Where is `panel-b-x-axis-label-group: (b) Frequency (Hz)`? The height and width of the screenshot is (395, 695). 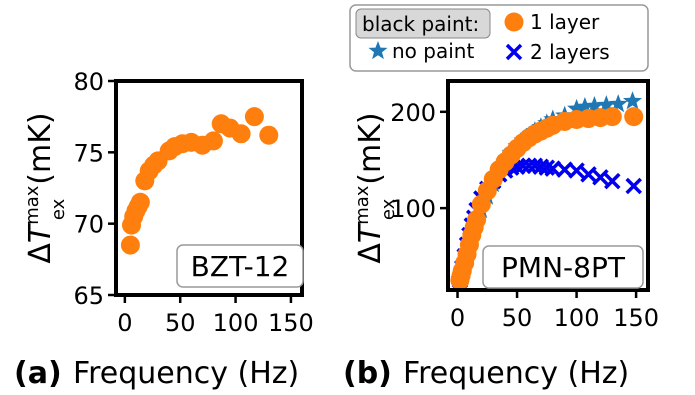 panel-b-x-axis-label-group: (b) Frequency (Hz) is located at coordinates (486, 373).